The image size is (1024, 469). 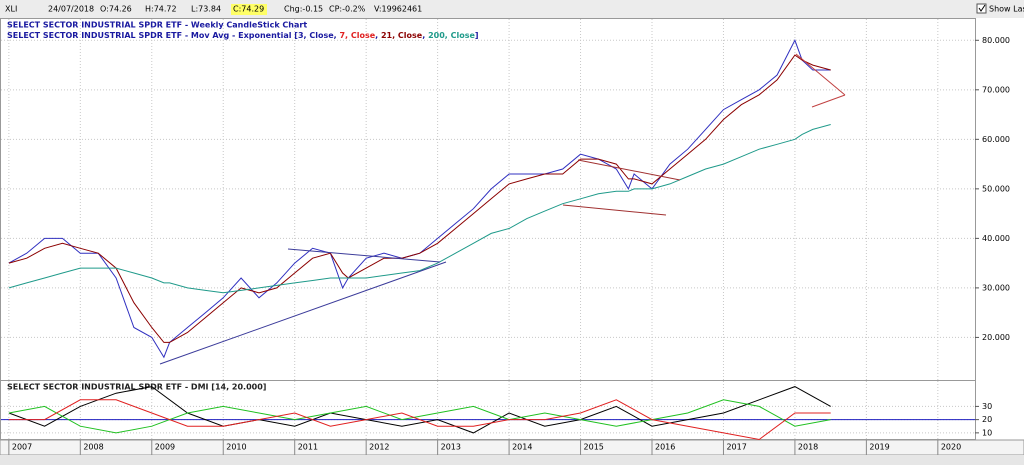 What do you see at coordinates (206, 9) in the screenshot?
I see `low: L:73.84` at bounding box center [206, 9].